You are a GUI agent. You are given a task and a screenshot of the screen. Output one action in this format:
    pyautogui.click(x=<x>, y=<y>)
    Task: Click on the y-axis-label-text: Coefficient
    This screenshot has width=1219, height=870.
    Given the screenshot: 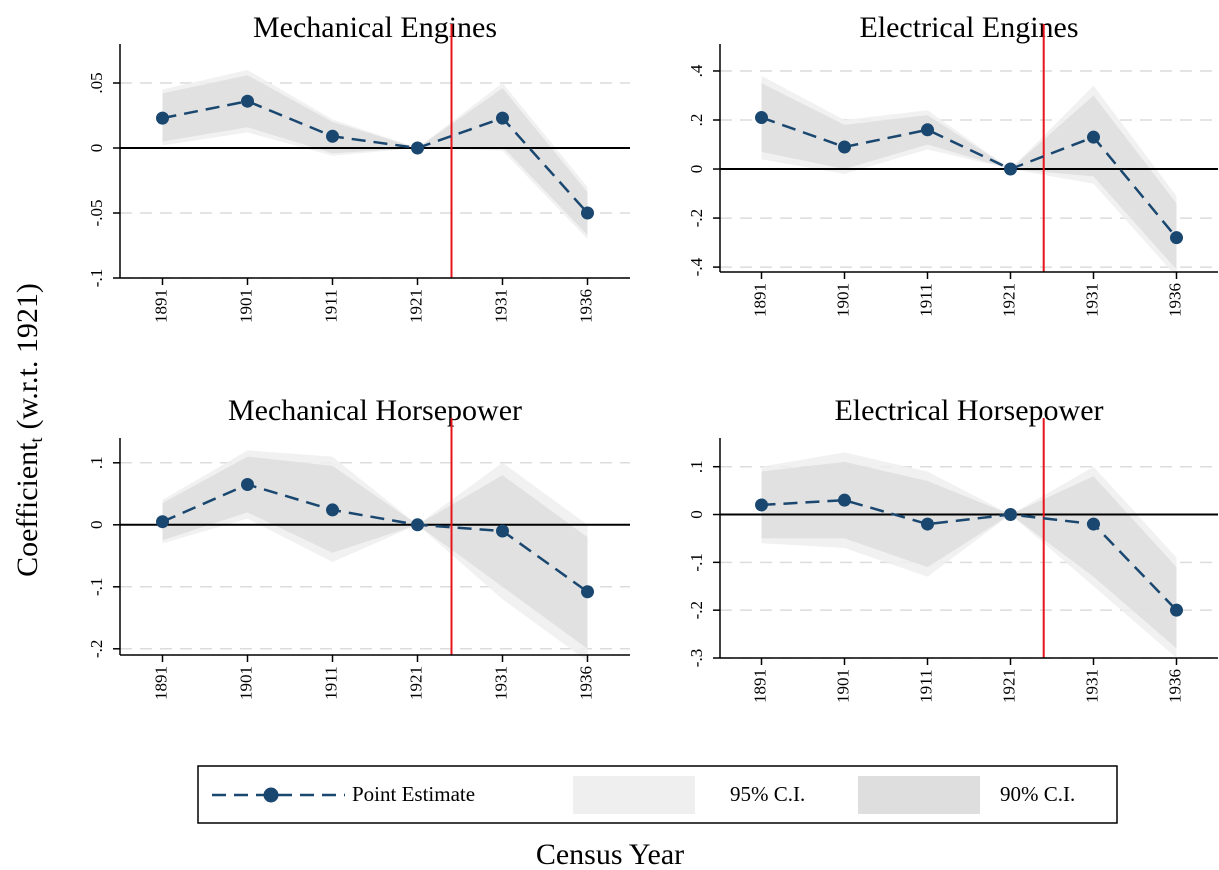 What is the action you would take?
    pyautogui.click(x=27, y=509)
    